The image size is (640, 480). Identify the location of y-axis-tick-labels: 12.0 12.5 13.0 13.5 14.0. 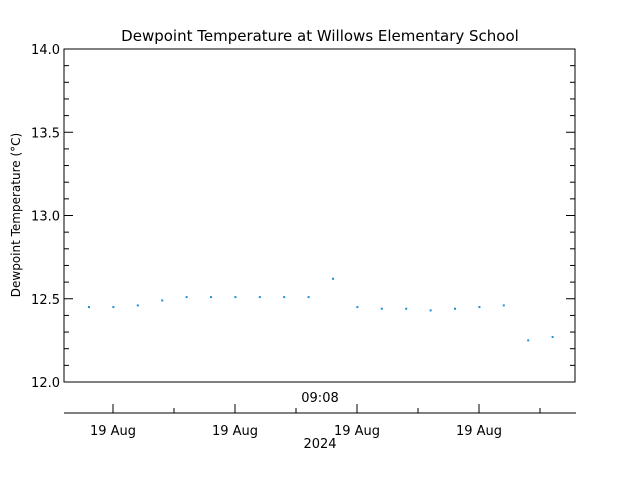
(45, 217).